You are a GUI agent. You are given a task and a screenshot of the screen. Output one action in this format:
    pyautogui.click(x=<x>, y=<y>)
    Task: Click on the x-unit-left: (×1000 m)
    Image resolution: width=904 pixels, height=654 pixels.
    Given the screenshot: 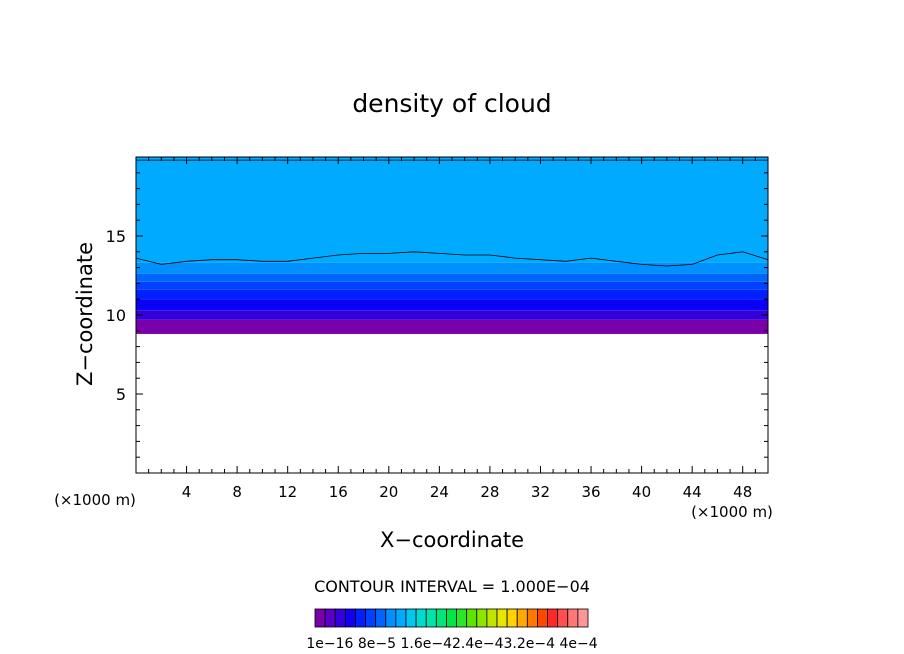 What is the action you would take?
    pyautogui.click(x=95, y=500)
    